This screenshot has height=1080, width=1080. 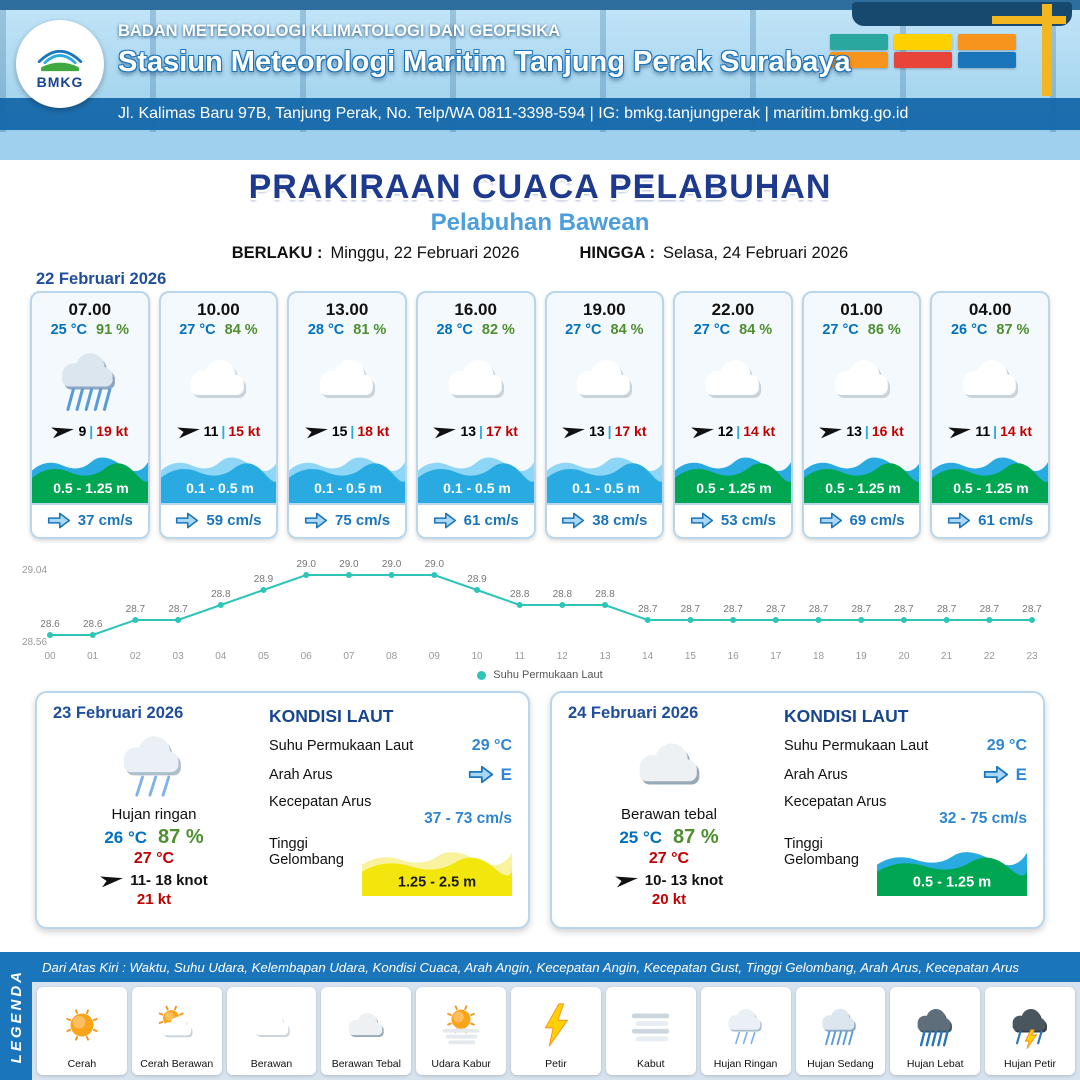 I want to click on card-wave-band: 0.1 - 0.5 m, so click(x=604, y=475).